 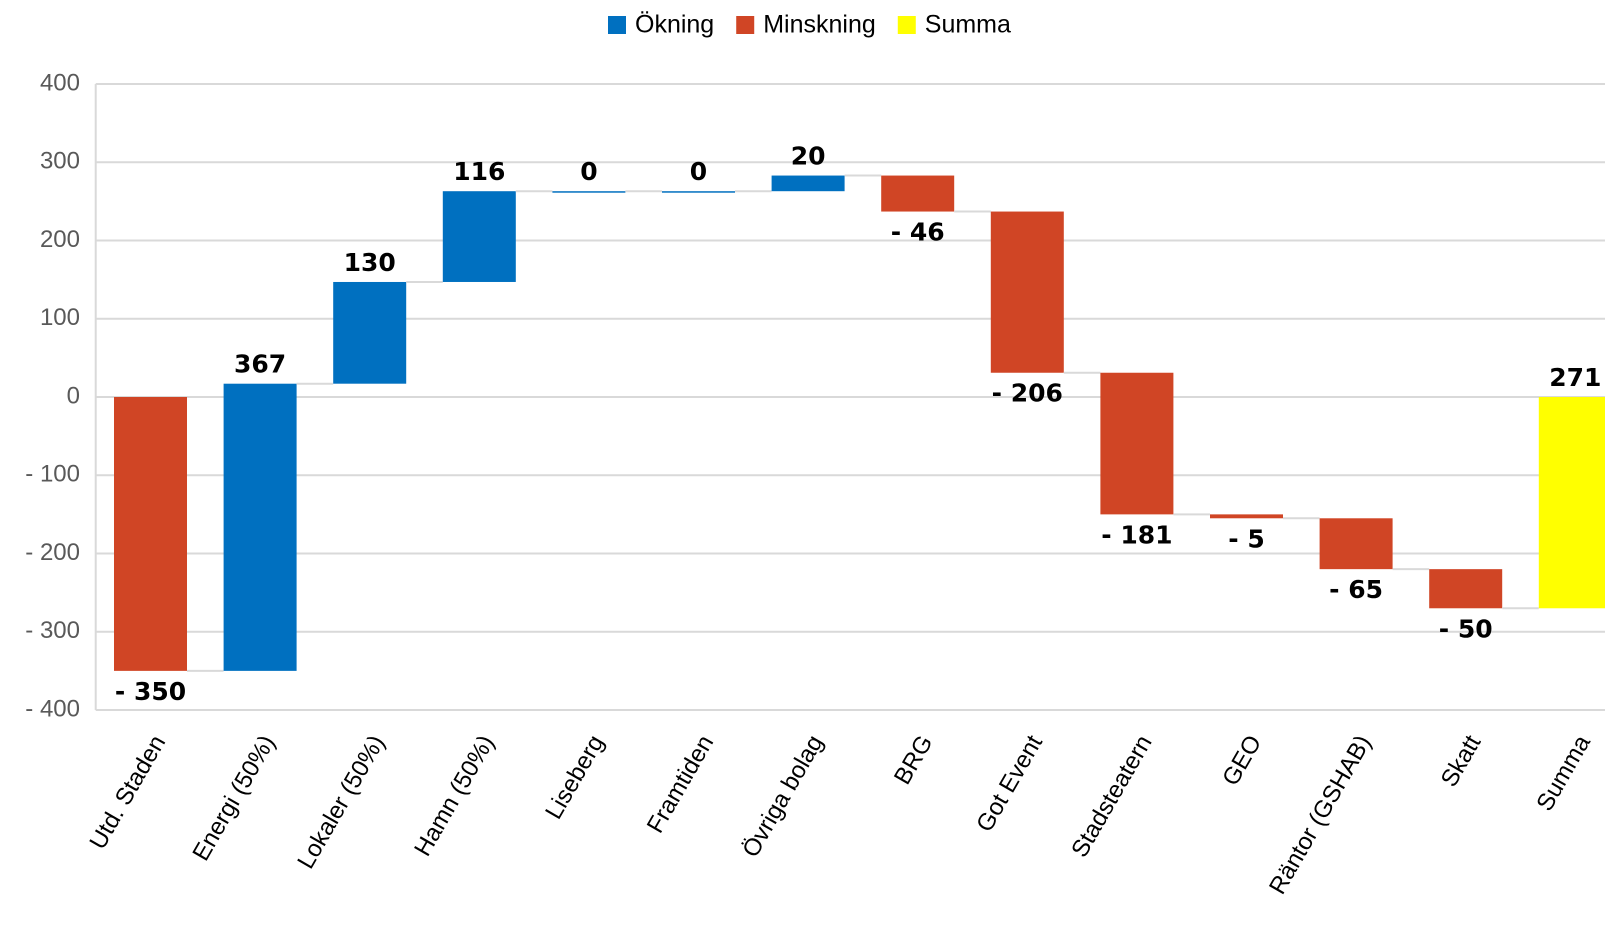 What do you see at coordinates (1027, 393) in the screenshot?
I see `value-label: - 206` at bounding box center [1027, 393].